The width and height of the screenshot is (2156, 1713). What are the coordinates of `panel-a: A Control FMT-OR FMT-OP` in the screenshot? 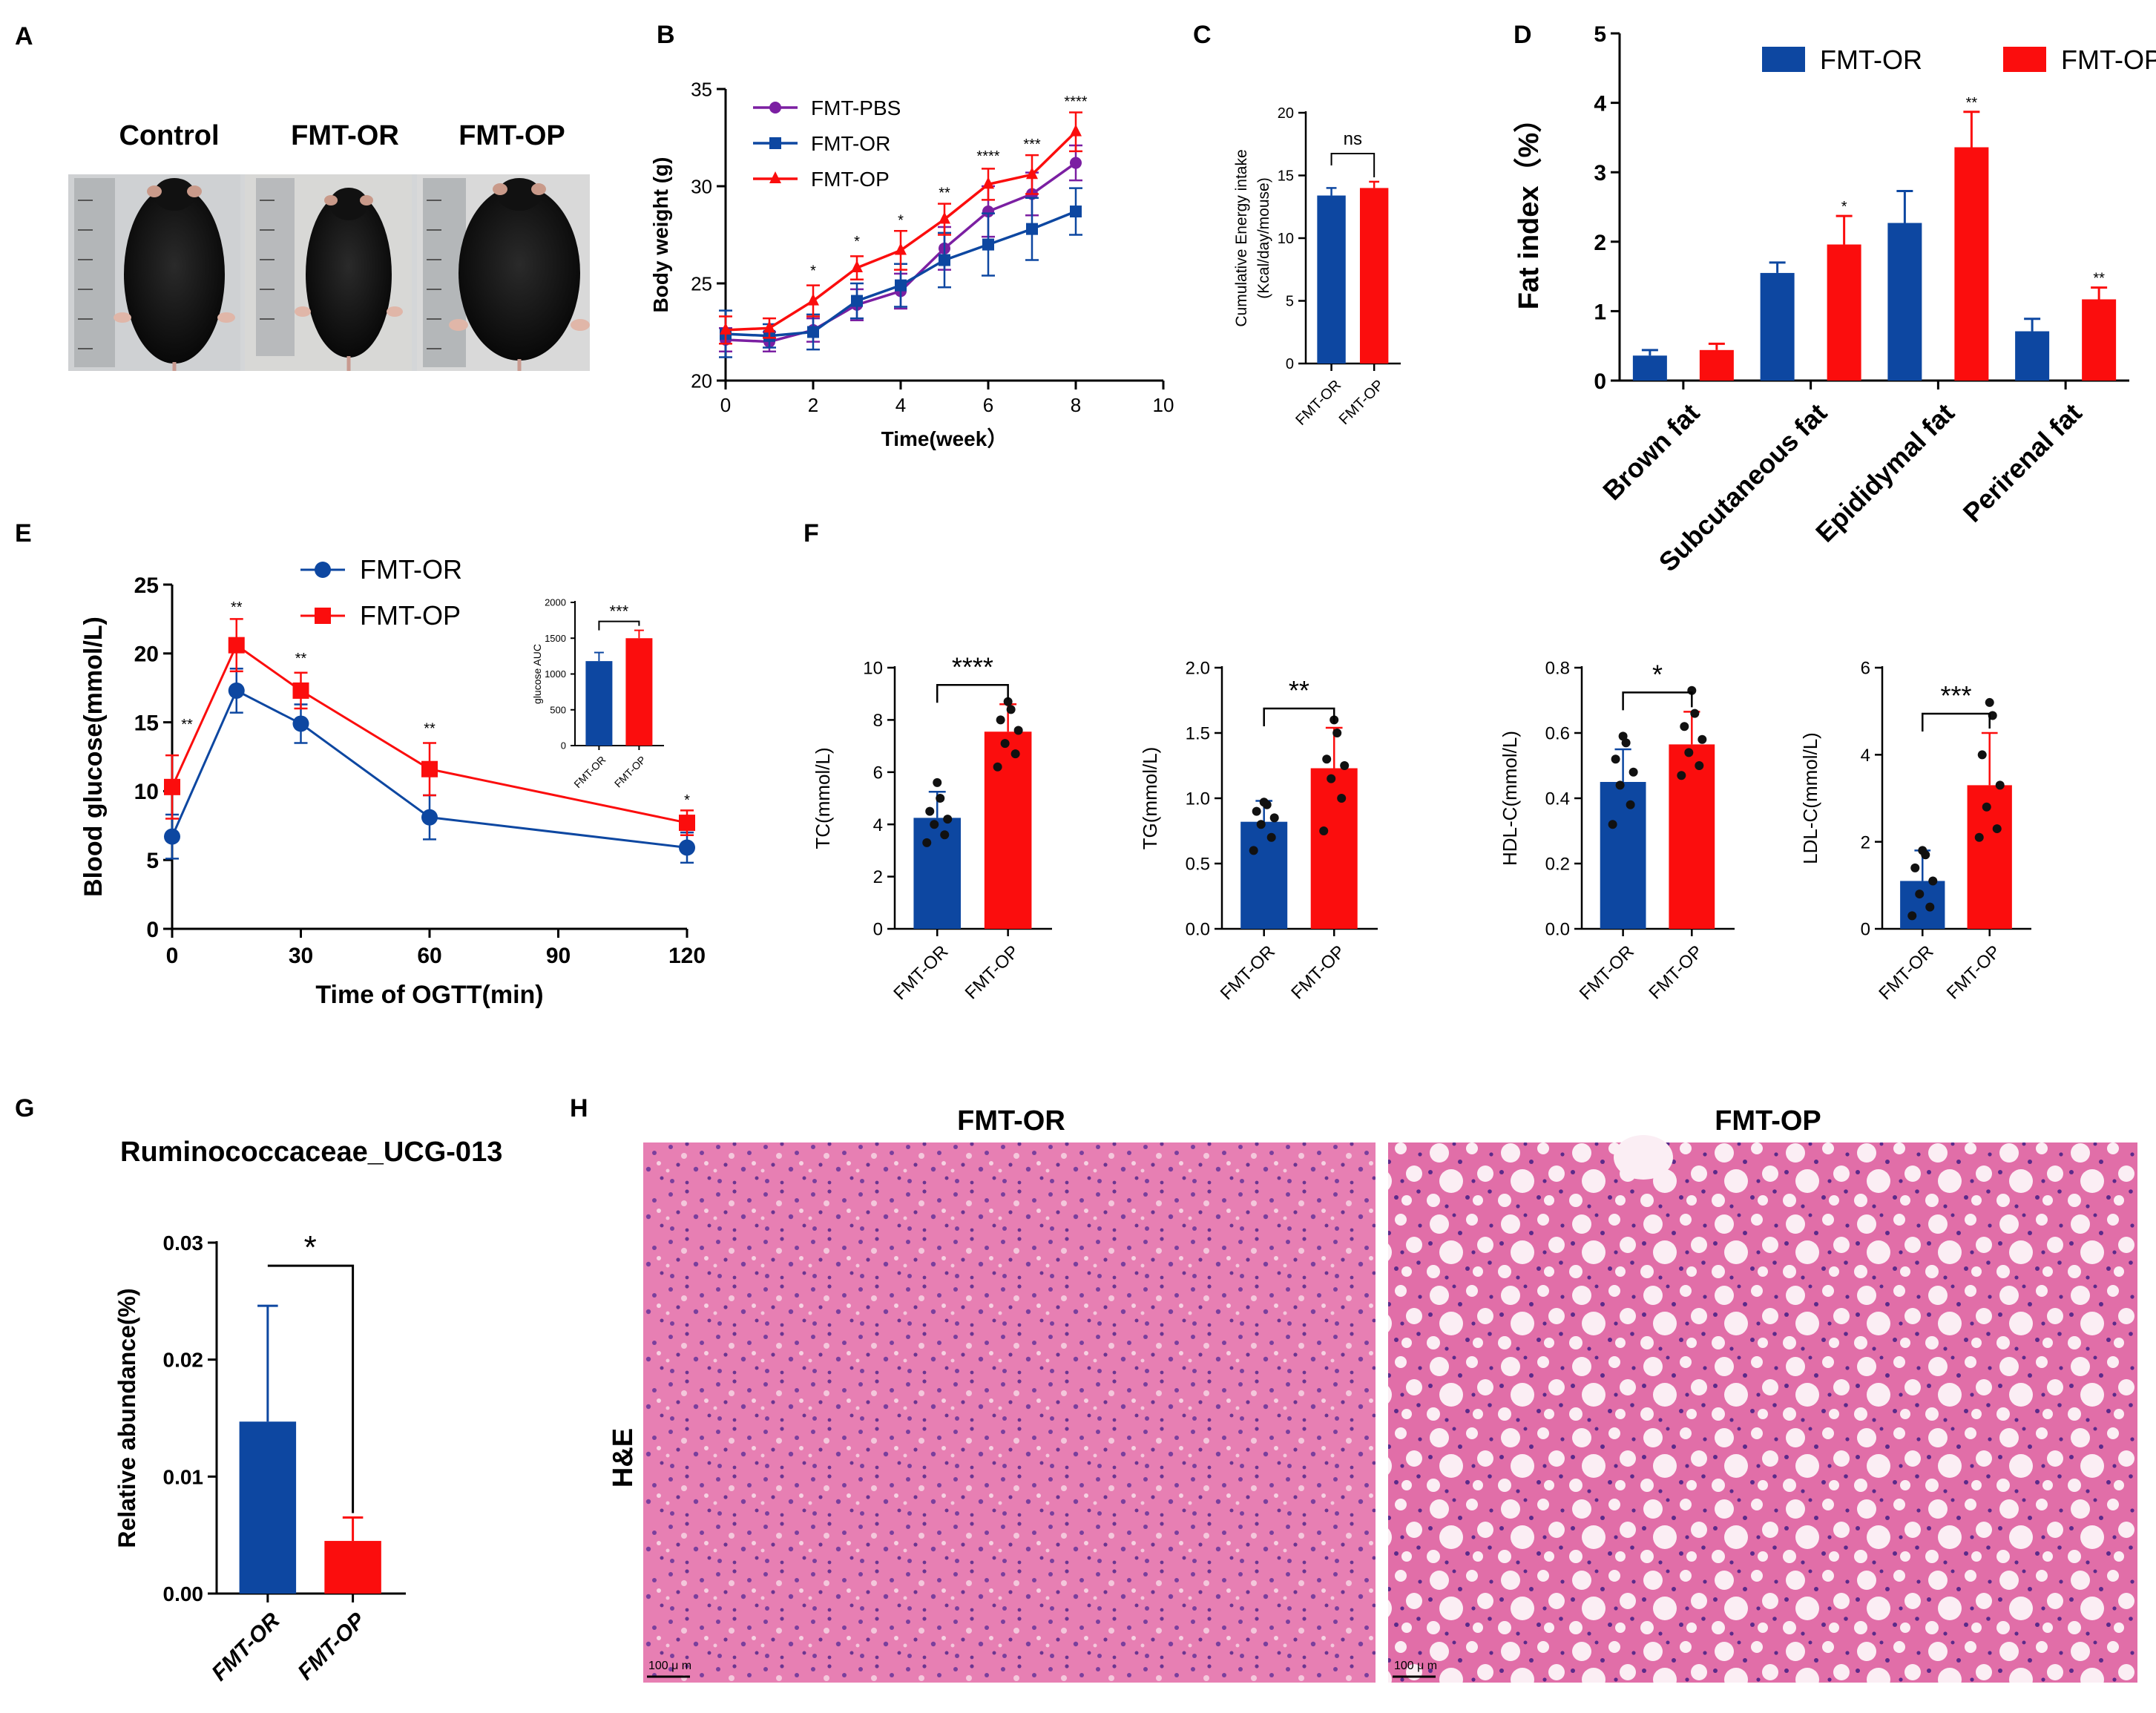 It's located at (302, 196).